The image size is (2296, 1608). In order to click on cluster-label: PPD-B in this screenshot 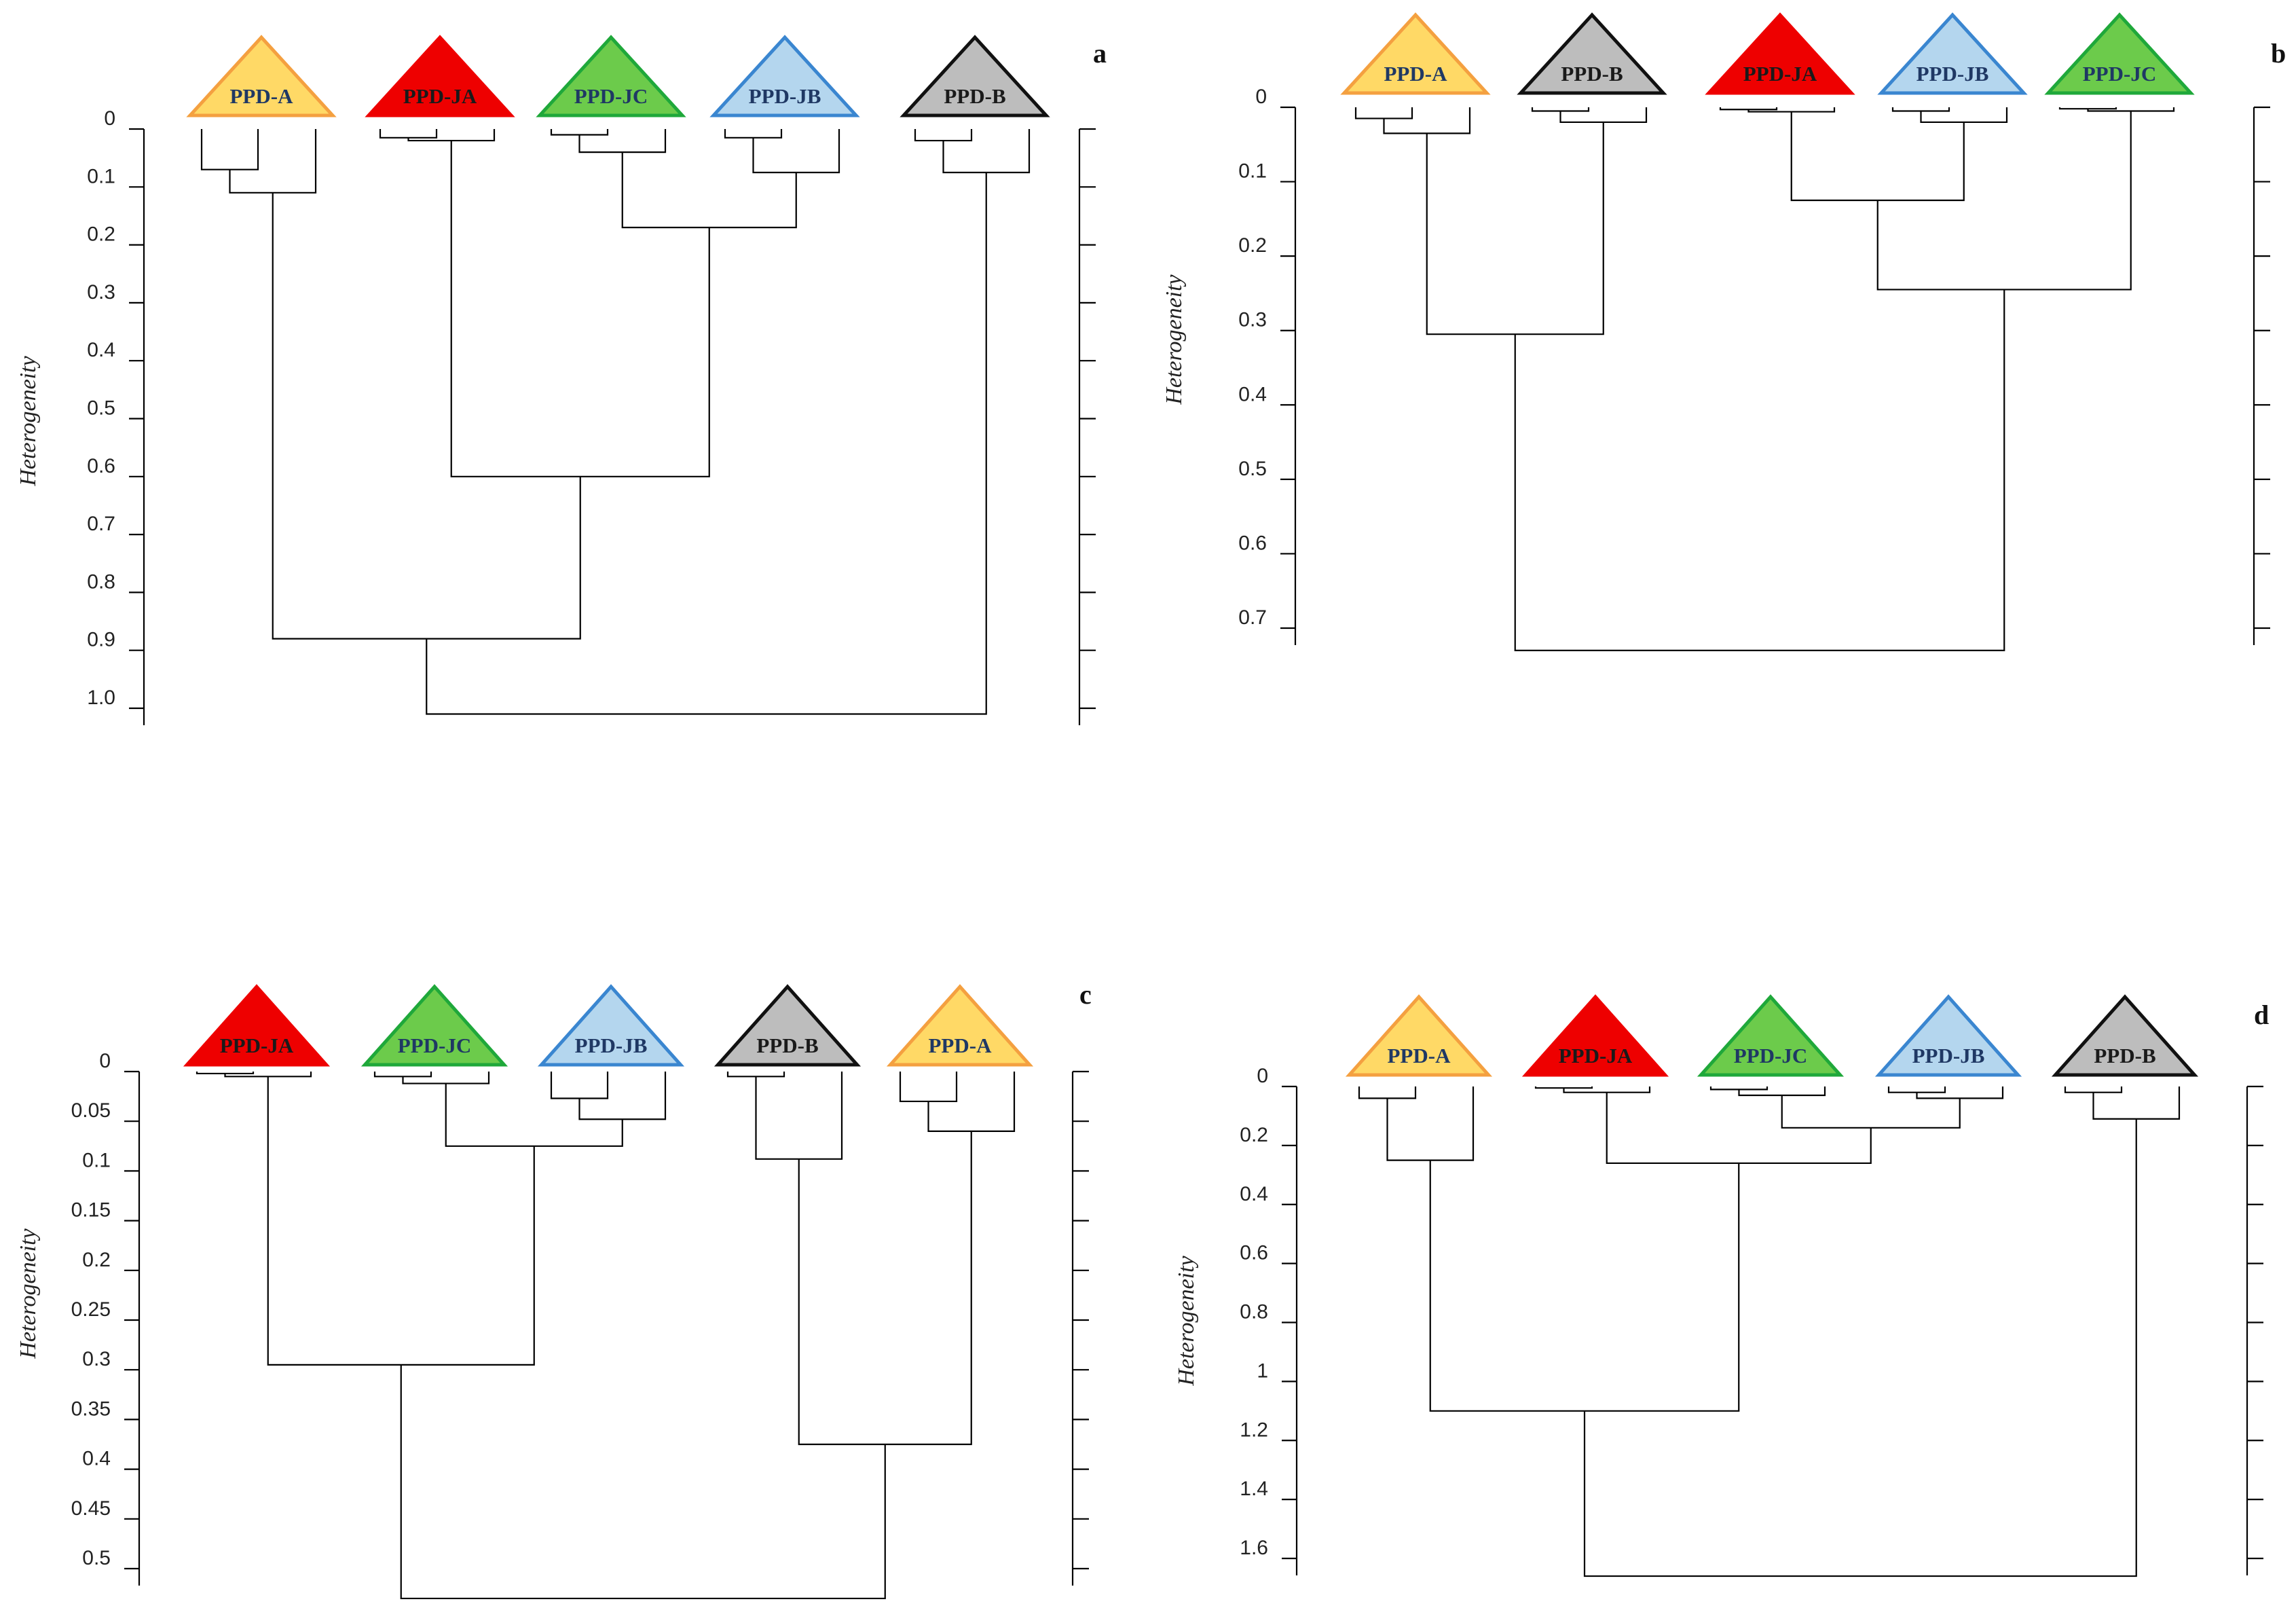, I will do `click(1592, 74)`.